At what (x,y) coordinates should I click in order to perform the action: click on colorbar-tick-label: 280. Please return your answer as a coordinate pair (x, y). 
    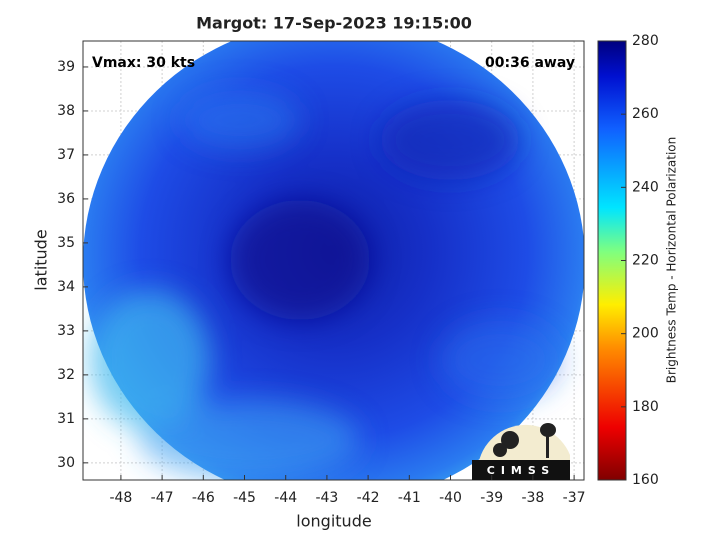
    Looking at the image, I should click on (645, 41).